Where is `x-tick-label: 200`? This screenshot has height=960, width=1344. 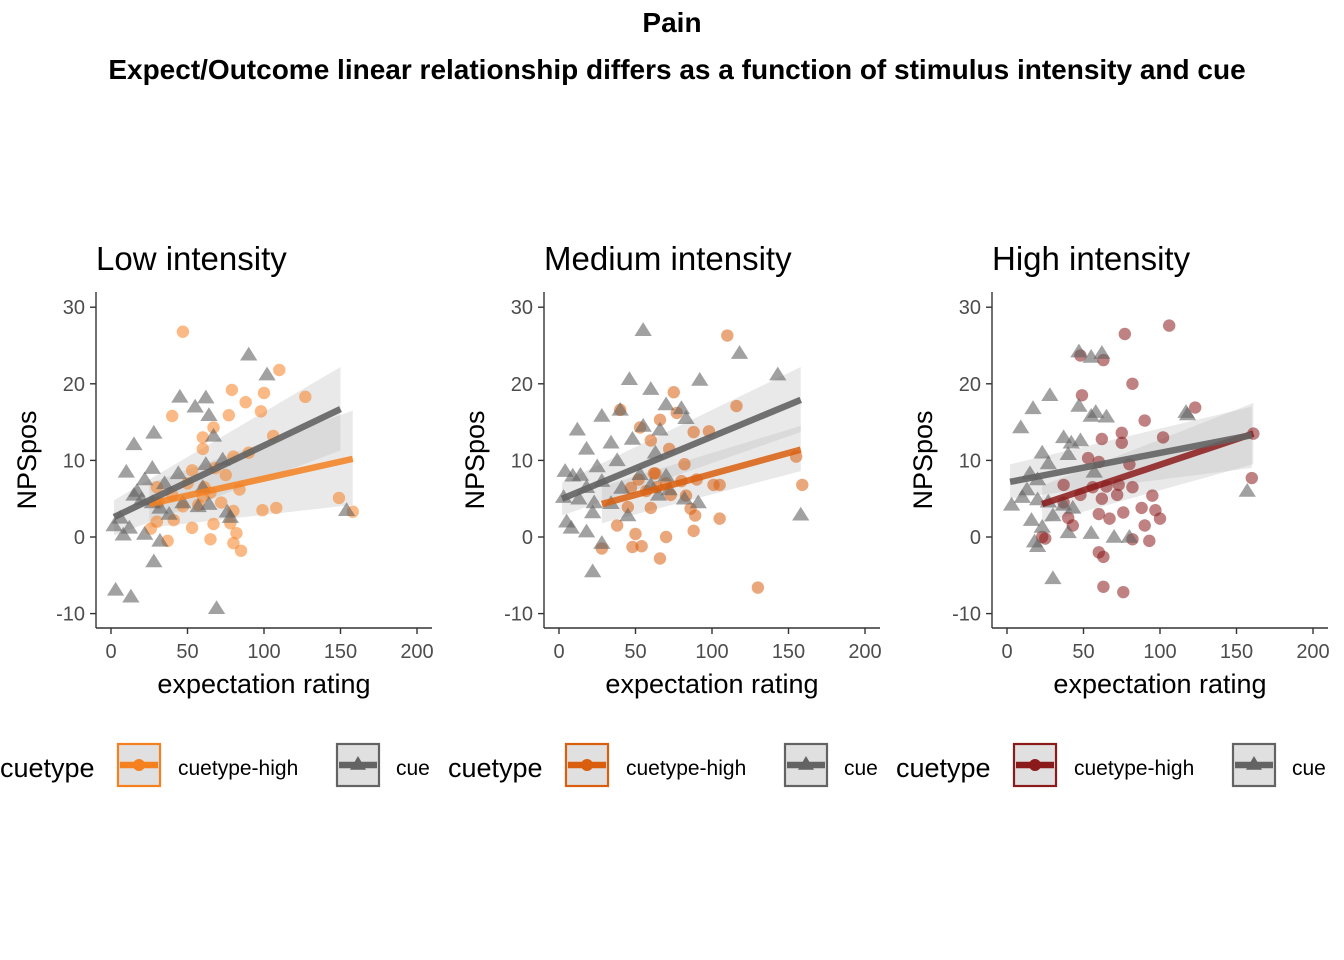
x-tick-label: 200 is located at coordinates (1312, 652).